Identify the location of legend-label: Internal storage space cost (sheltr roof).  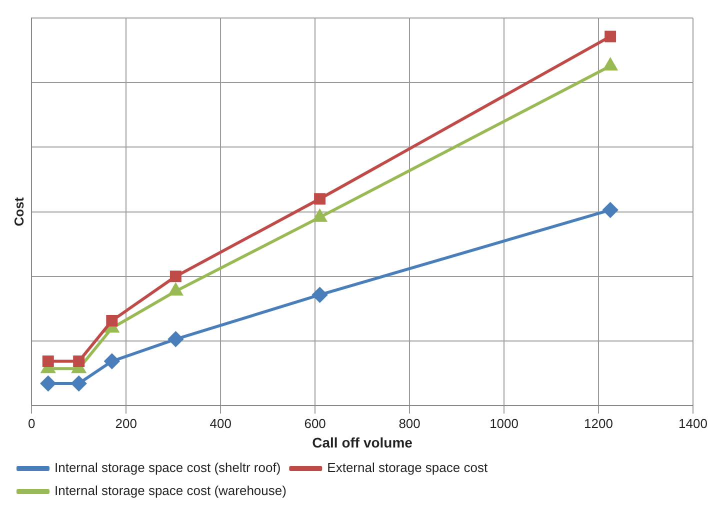
(167, 468).